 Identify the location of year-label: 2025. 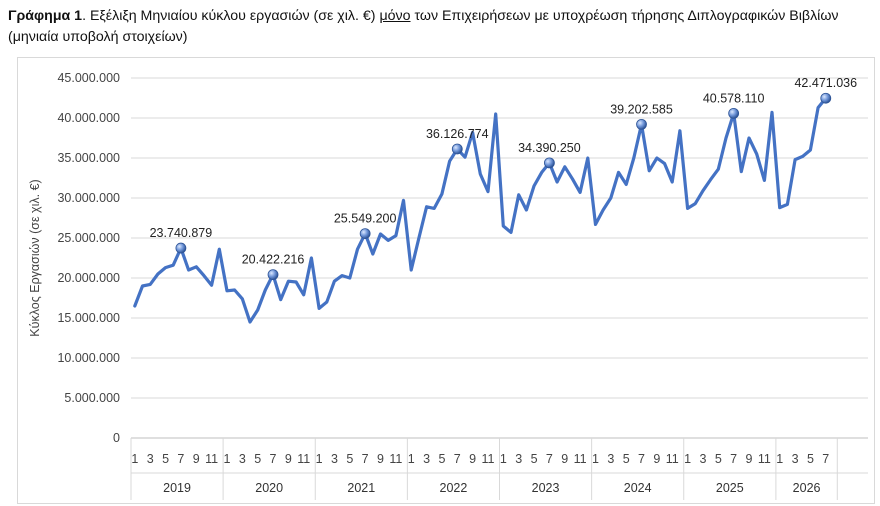
(730, 488).